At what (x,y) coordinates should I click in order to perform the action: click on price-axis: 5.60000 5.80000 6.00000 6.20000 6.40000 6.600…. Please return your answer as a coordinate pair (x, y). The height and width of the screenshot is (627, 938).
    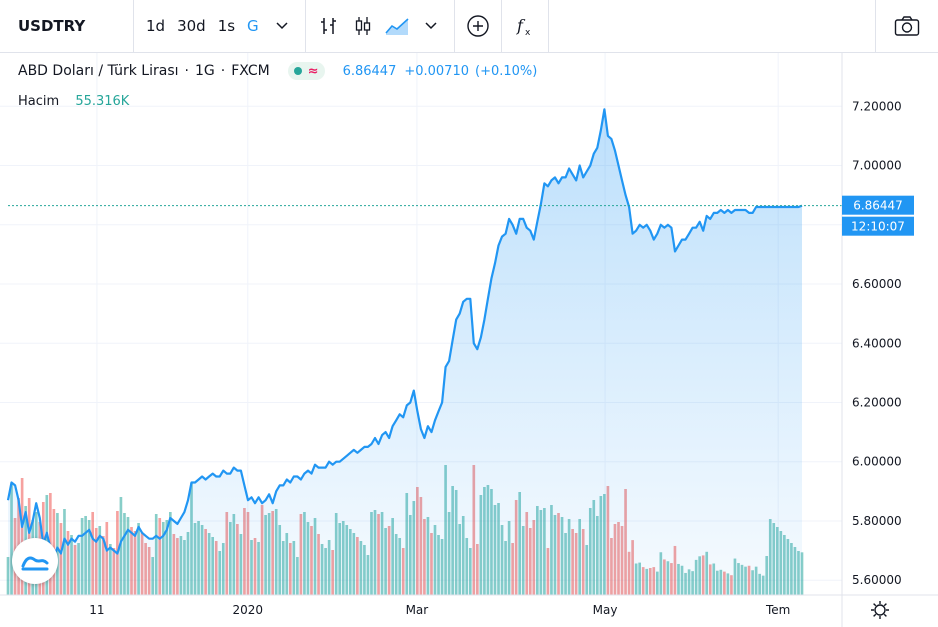
    Looking at the image, I should click on (877, 343).